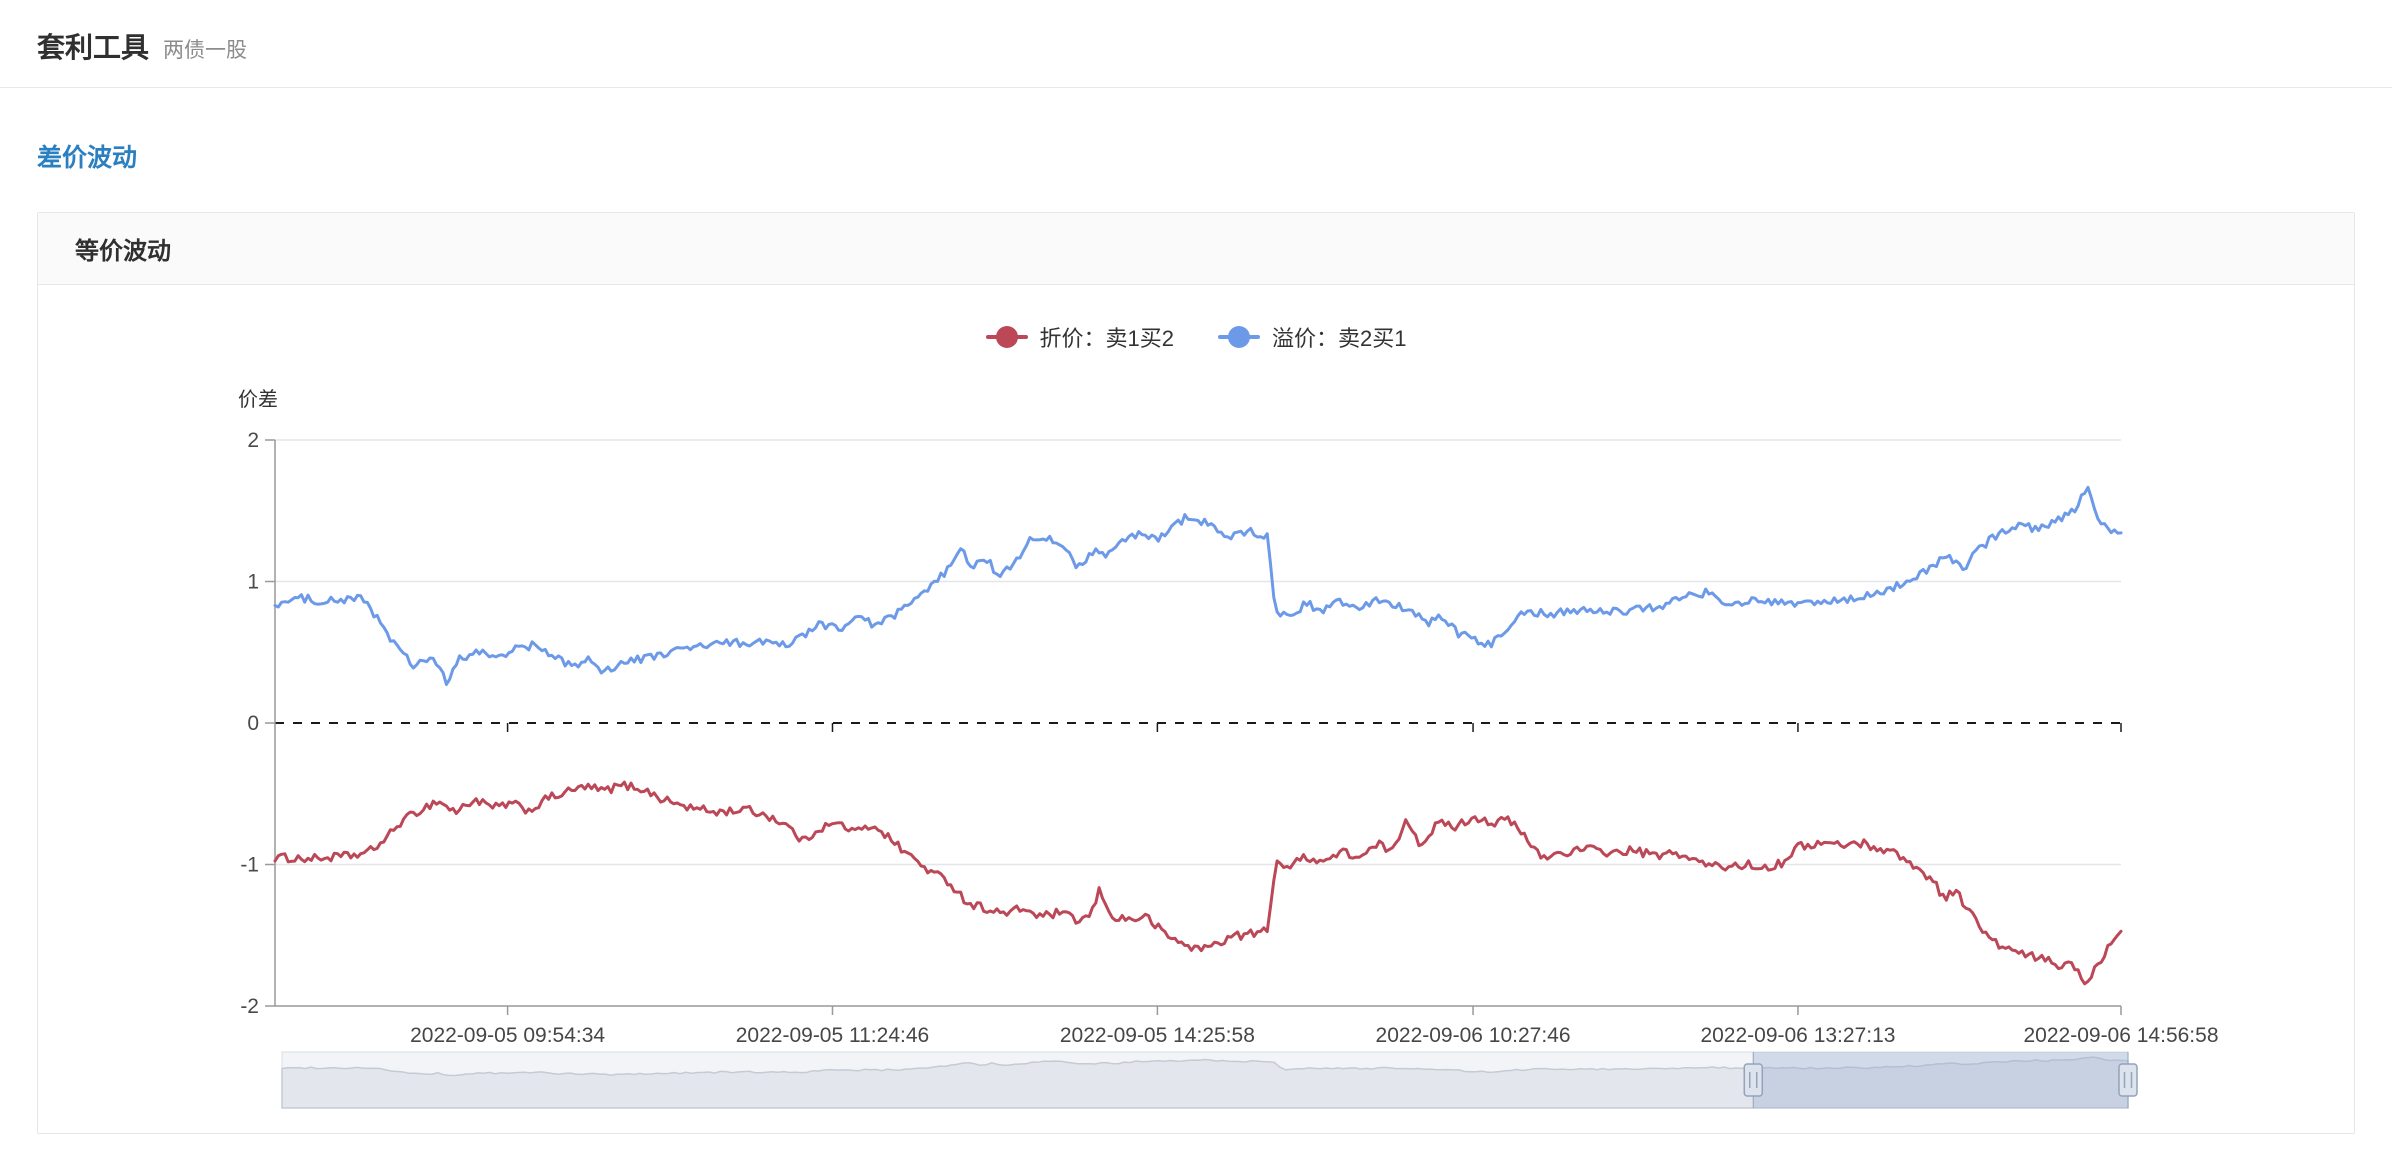 This screenshot has height=1166, width=2392. I want to click on y-axis-title: 价差, so click(258, 400).